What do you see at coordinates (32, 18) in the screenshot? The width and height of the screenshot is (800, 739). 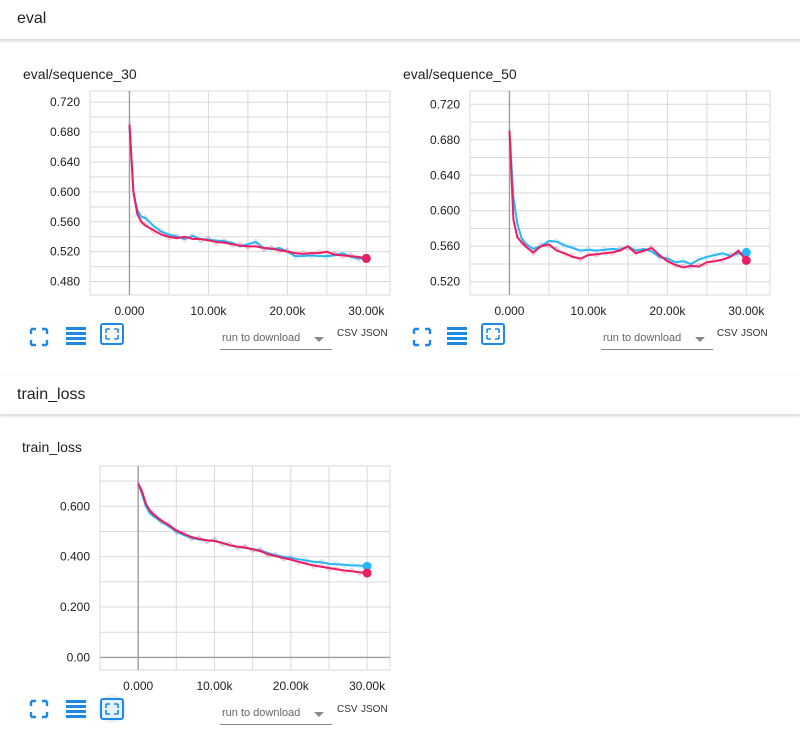 I see `section-title: eval` at bounding box center [32, 18].